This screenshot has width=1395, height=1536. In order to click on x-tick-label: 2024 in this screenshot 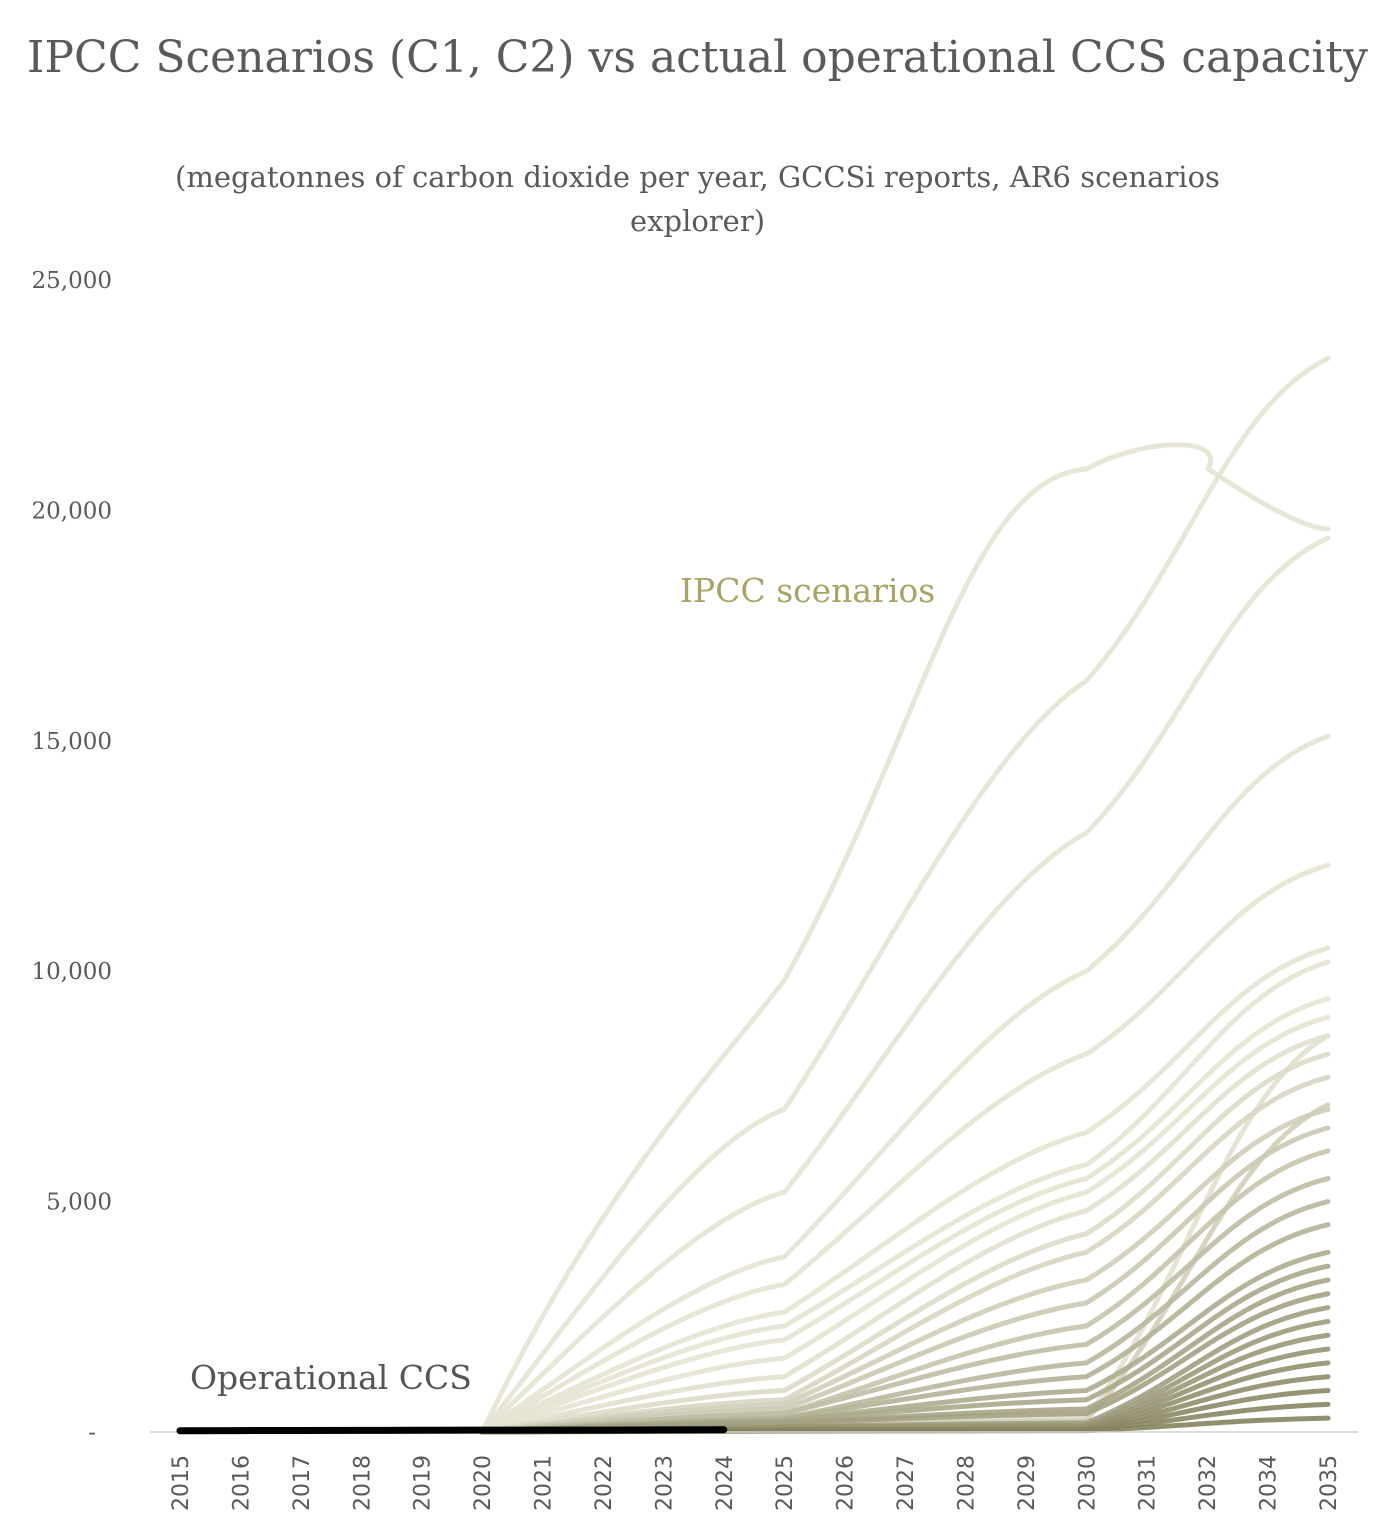, I will do `click(725, 1483)`.